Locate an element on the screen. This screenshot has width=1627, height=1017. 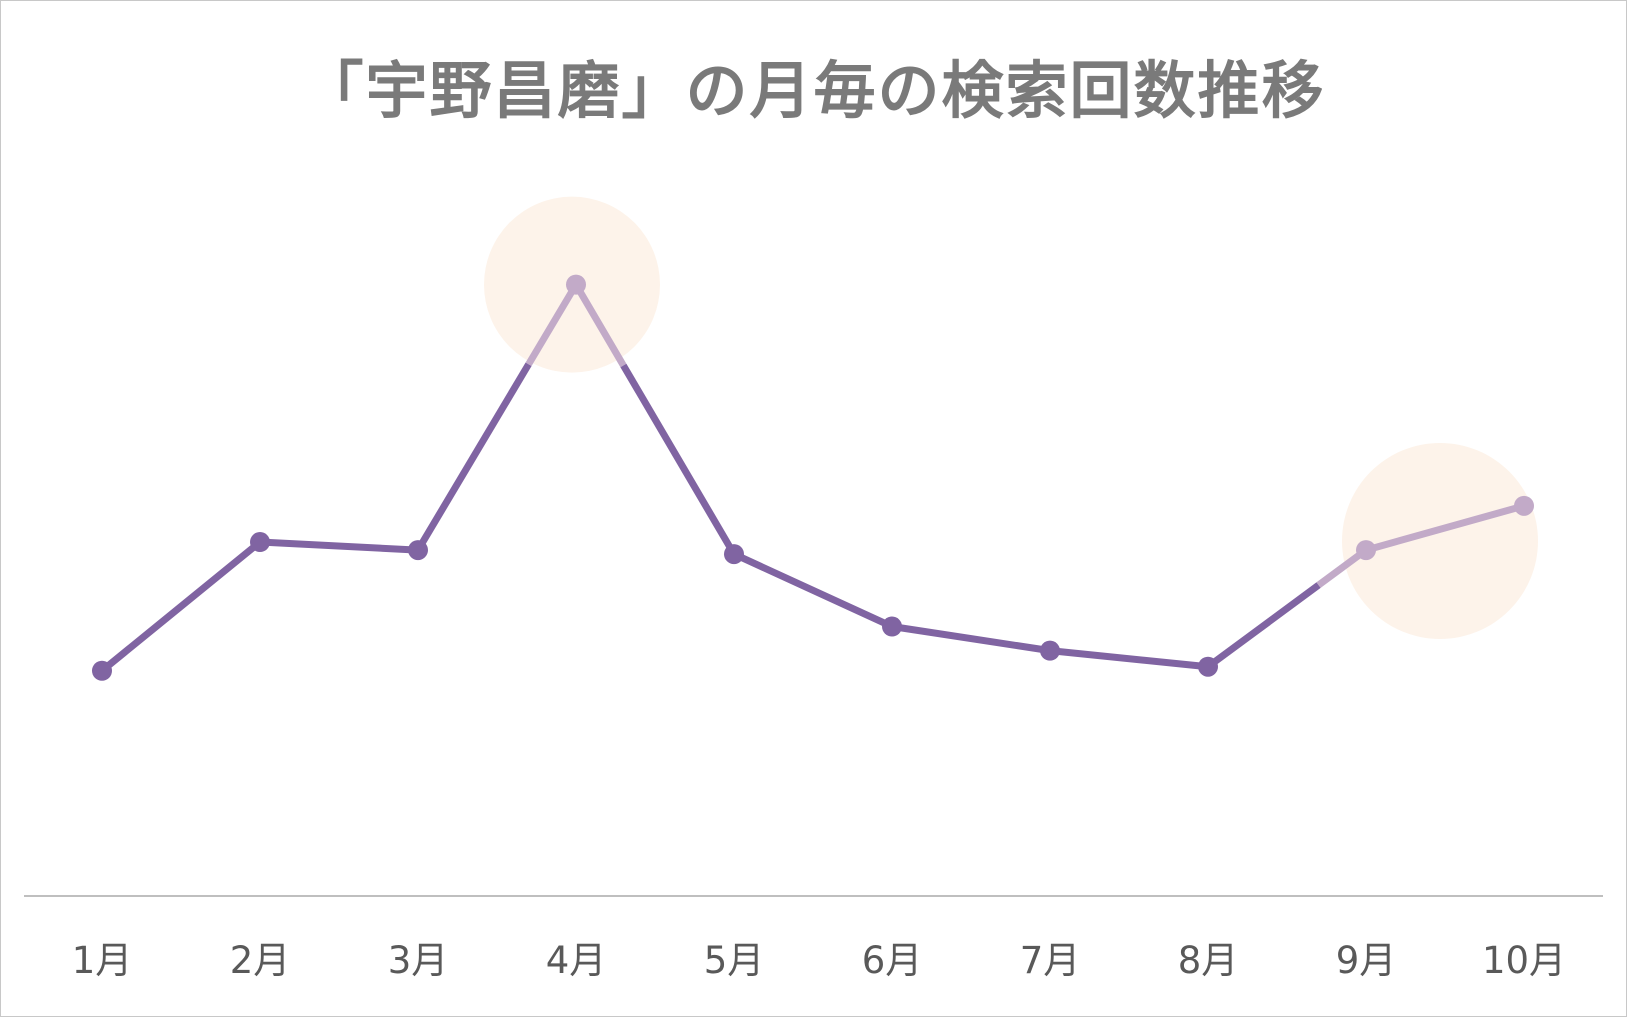
data-point-1月 is located at coordinates (102, 670).